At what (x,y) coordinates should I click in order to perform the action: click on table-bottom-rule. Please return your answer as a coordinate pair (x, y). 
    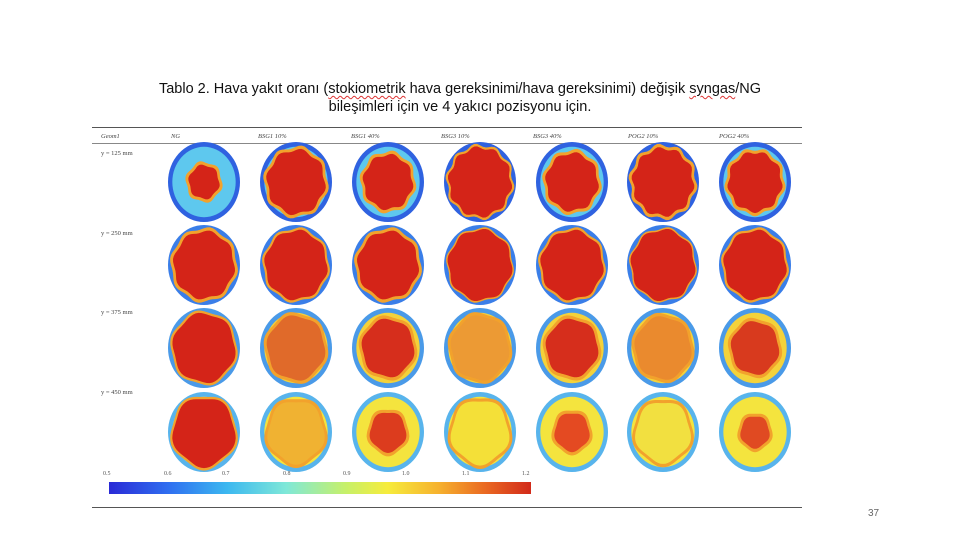
    Looking at the image, I should click on (447, 507).